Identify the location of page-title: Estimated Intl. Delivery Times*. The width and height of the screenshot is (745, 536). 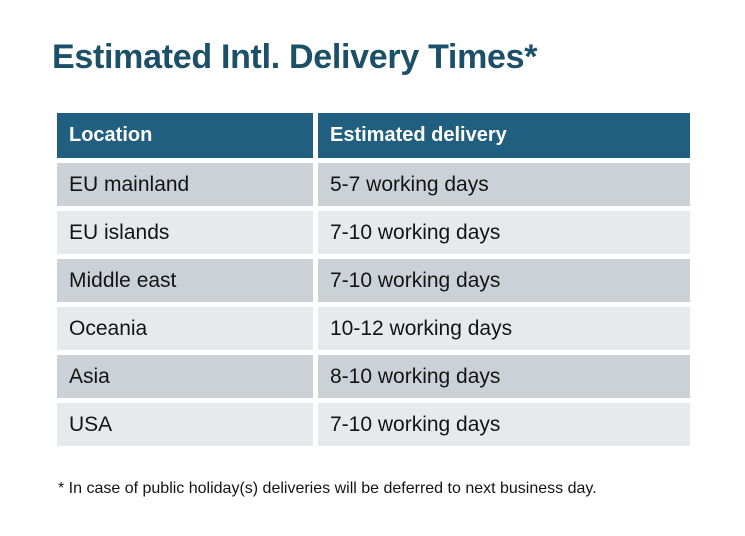
(295, 57).